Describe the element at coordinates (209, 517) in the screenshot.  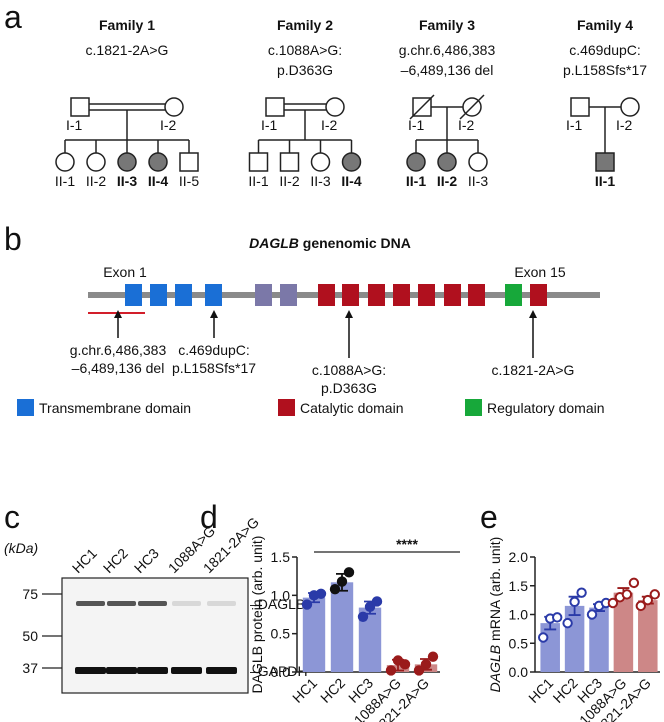
I see `panel-letter: d` at that location.